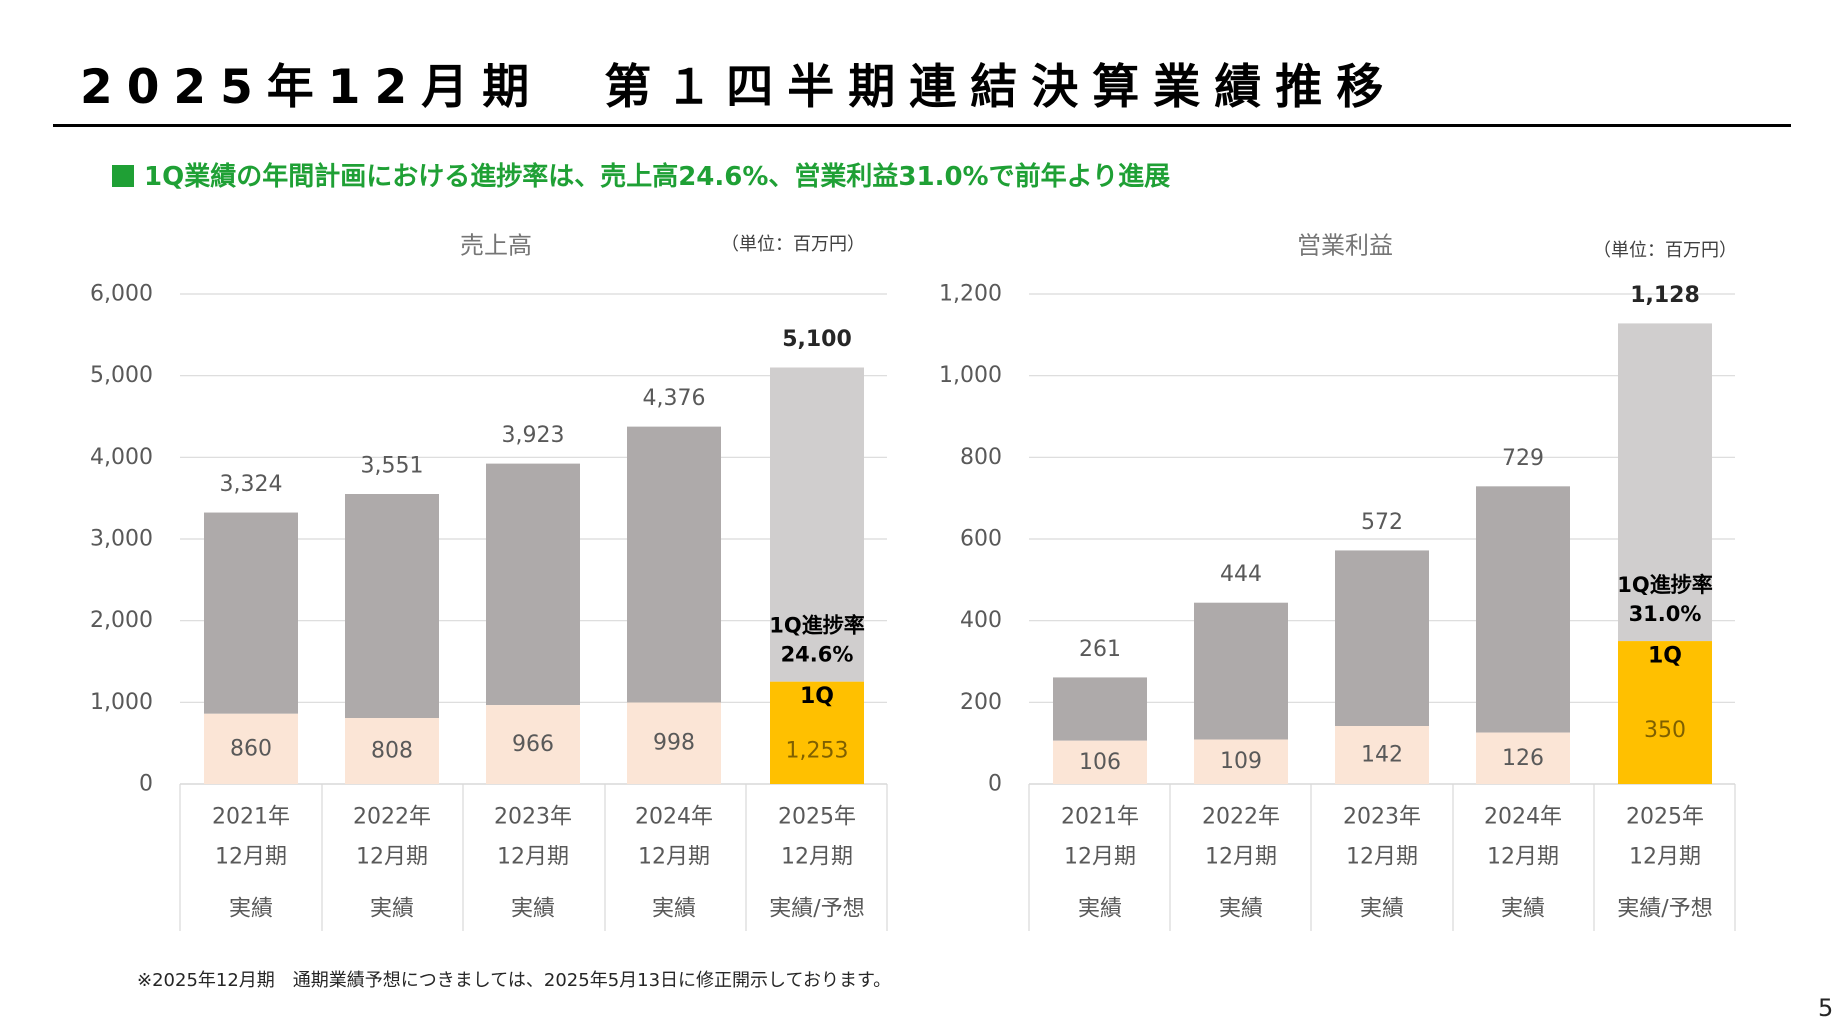 The image size is (1843, 1032). I want to click on q1-data-label: 126, so click(1523, 758).